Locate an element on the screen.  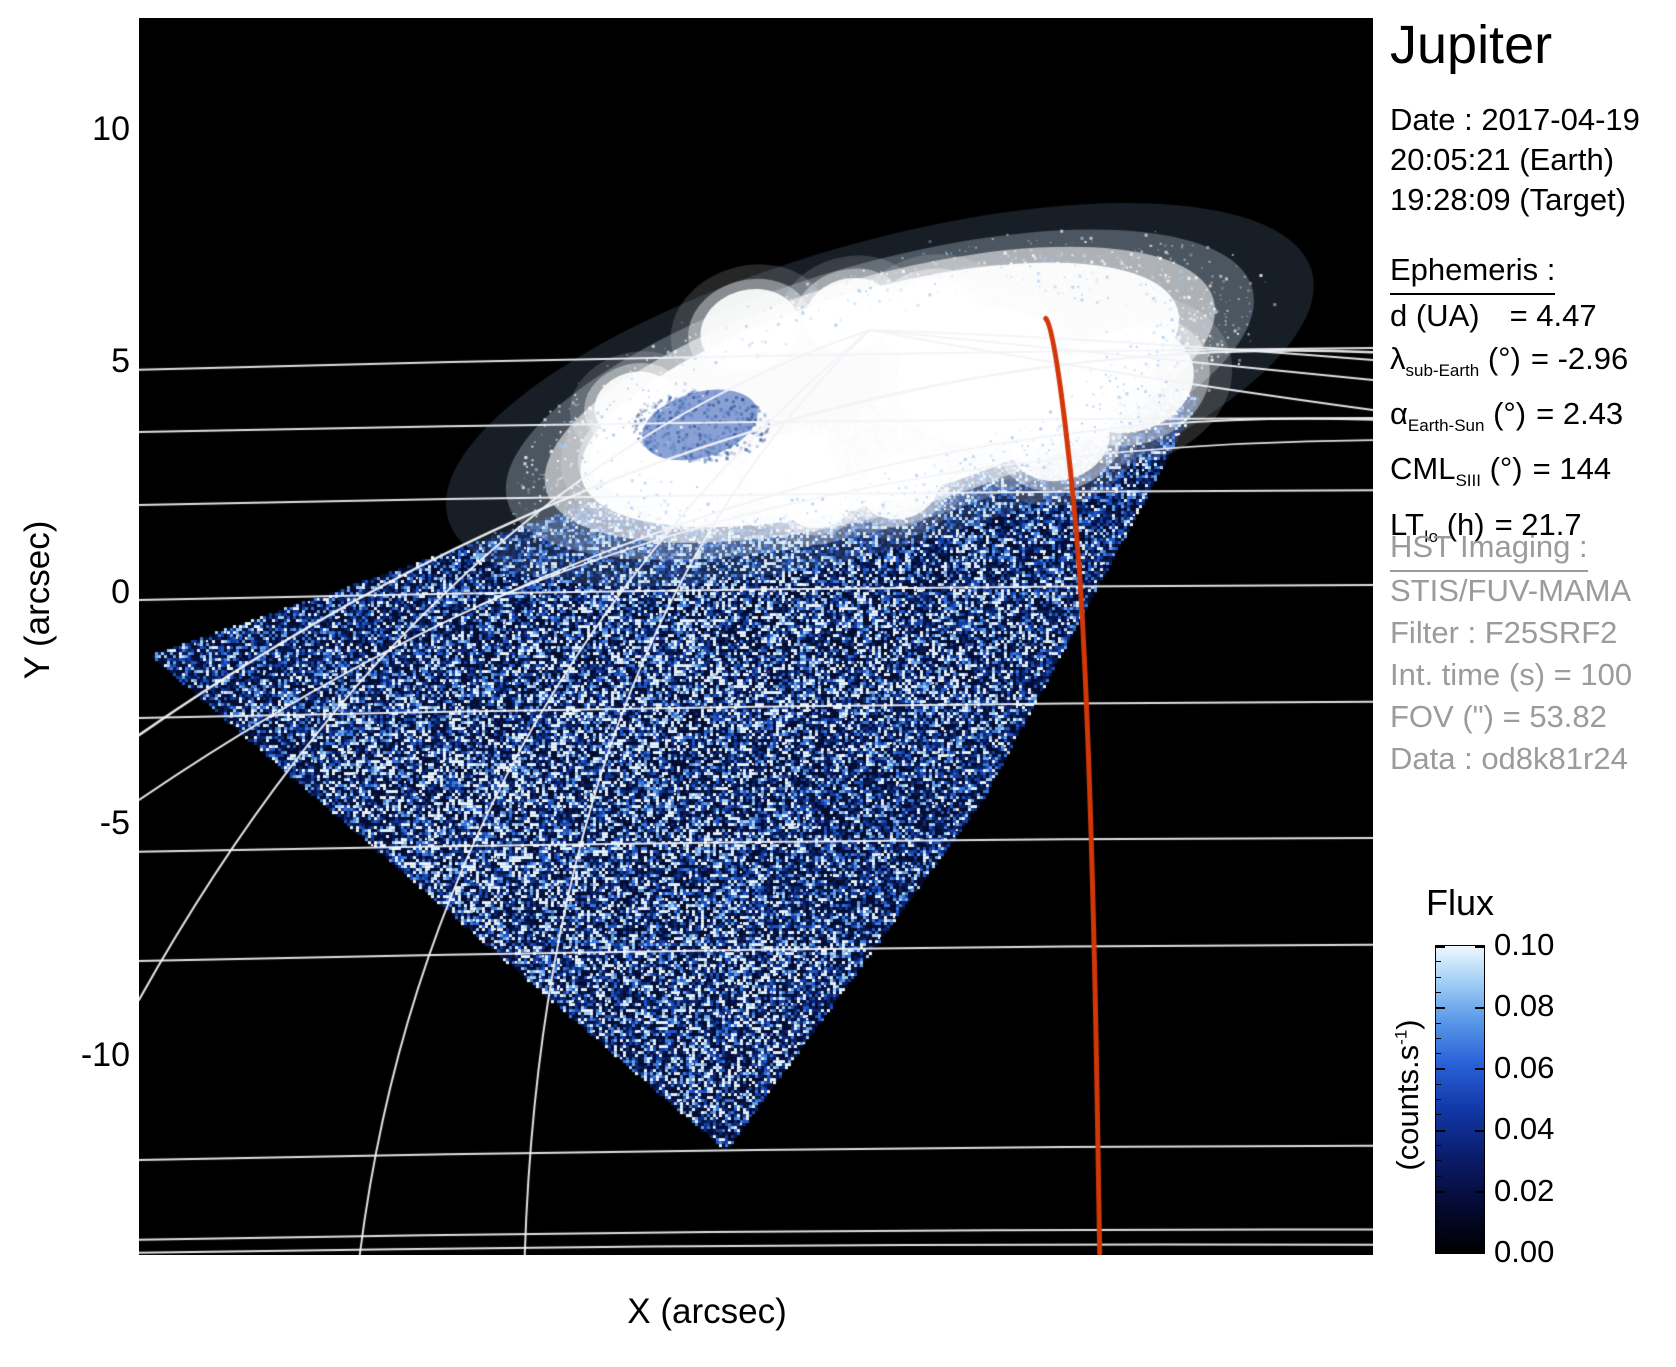
y-tick-label: 5 is located at coordinates (120, 360).